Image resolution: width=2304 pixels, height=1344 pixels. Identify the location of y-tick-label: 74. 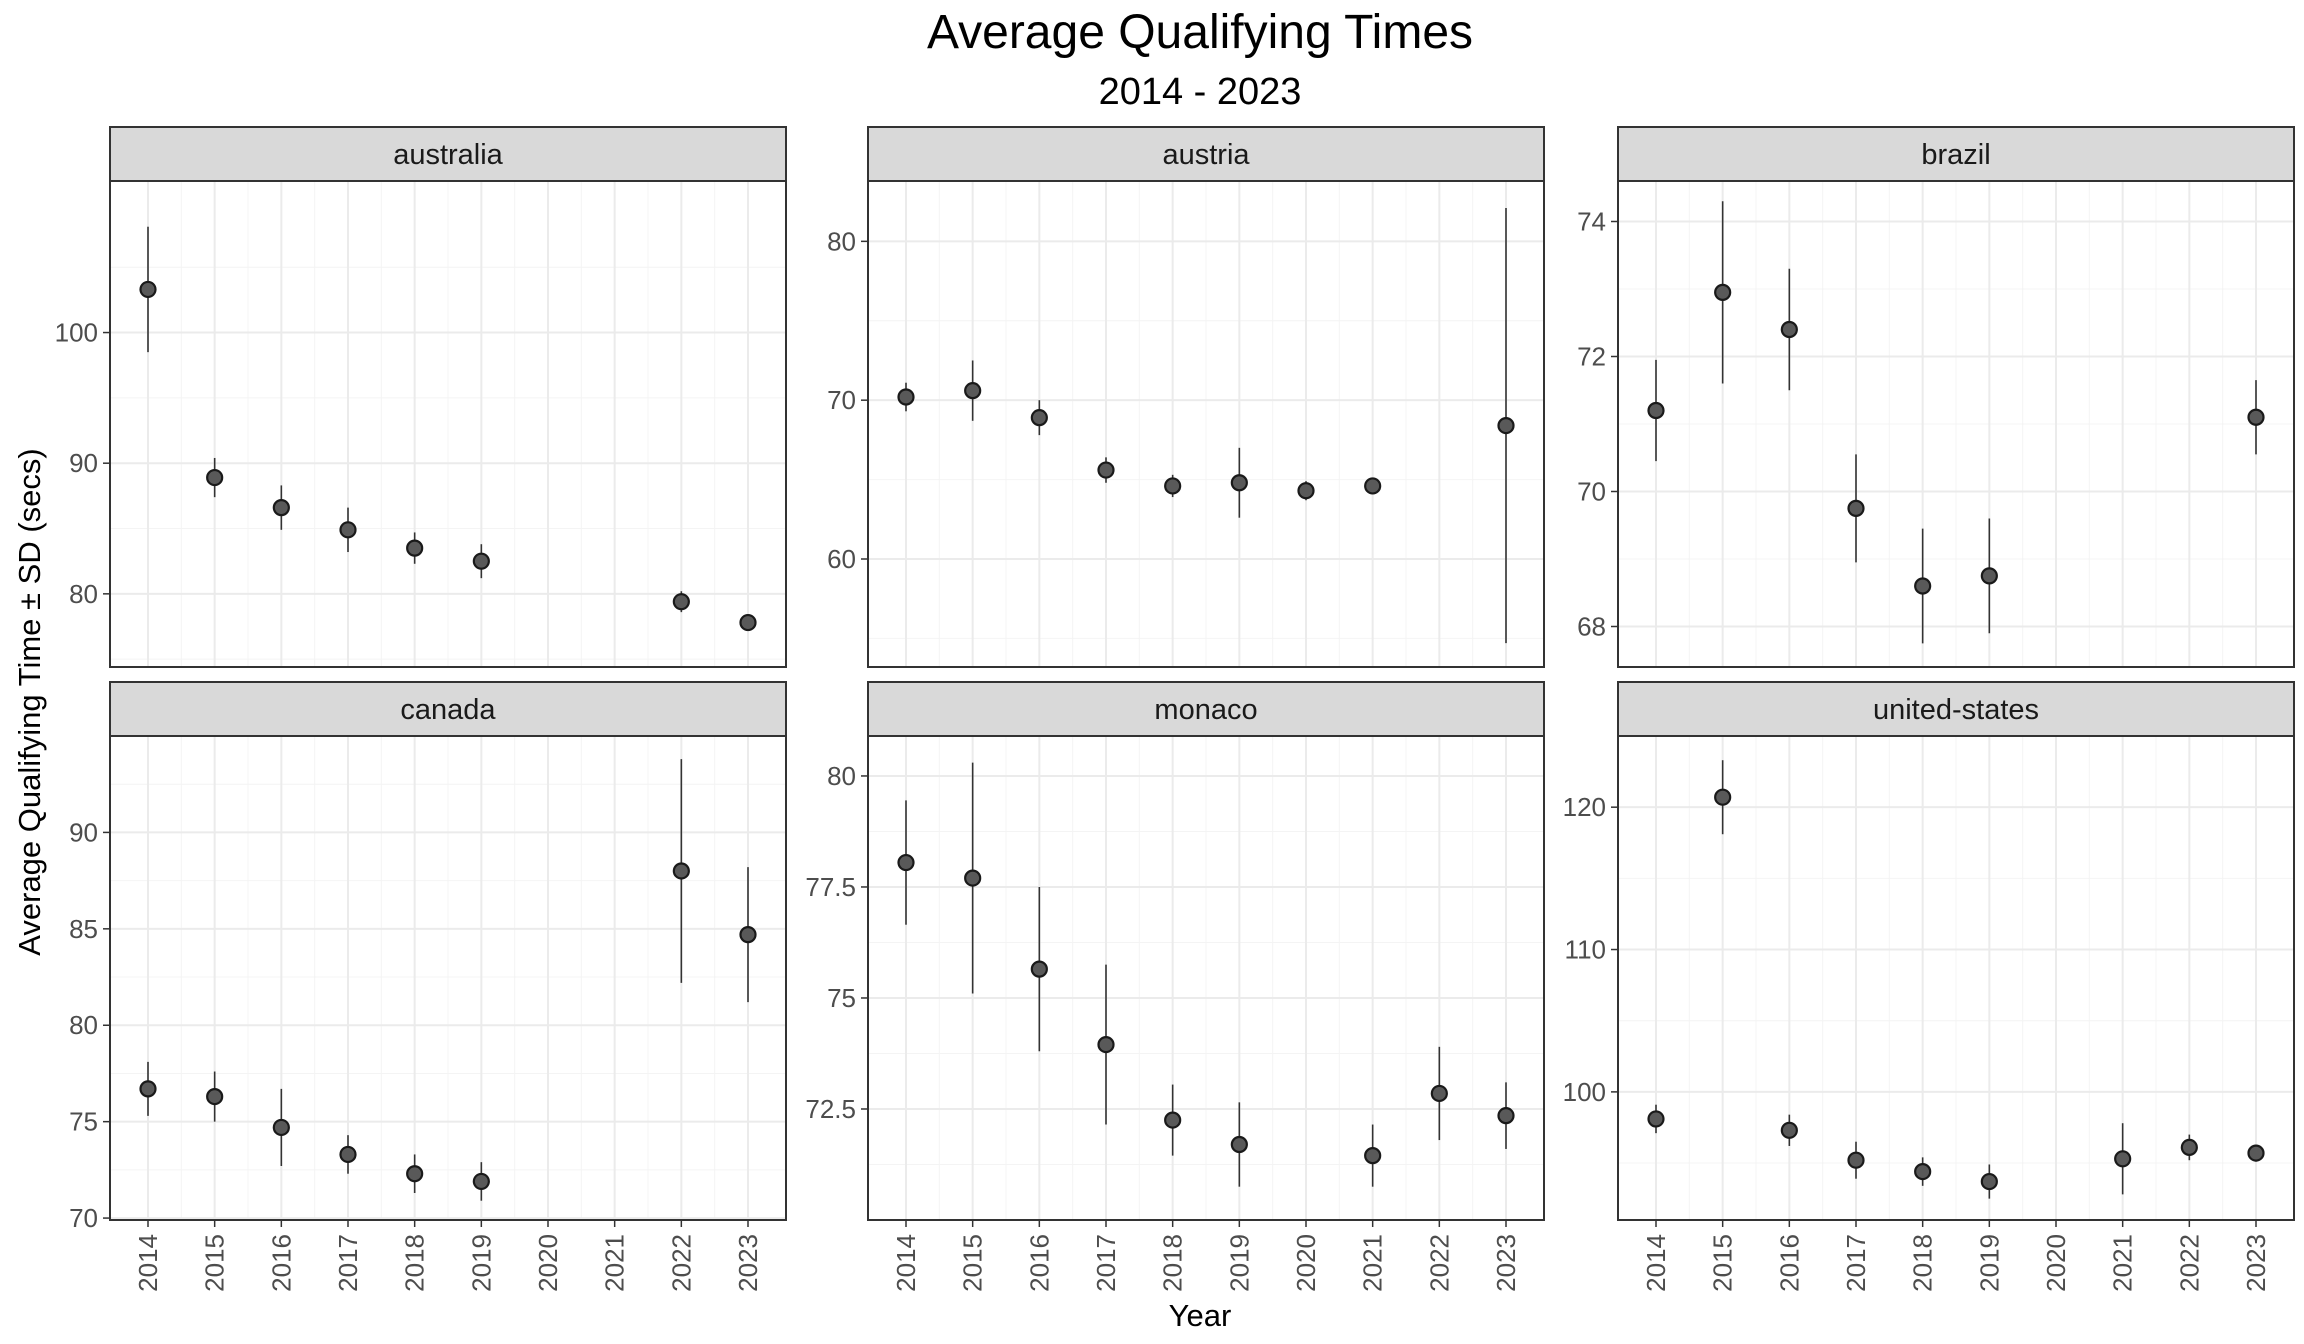
(1591, 222).